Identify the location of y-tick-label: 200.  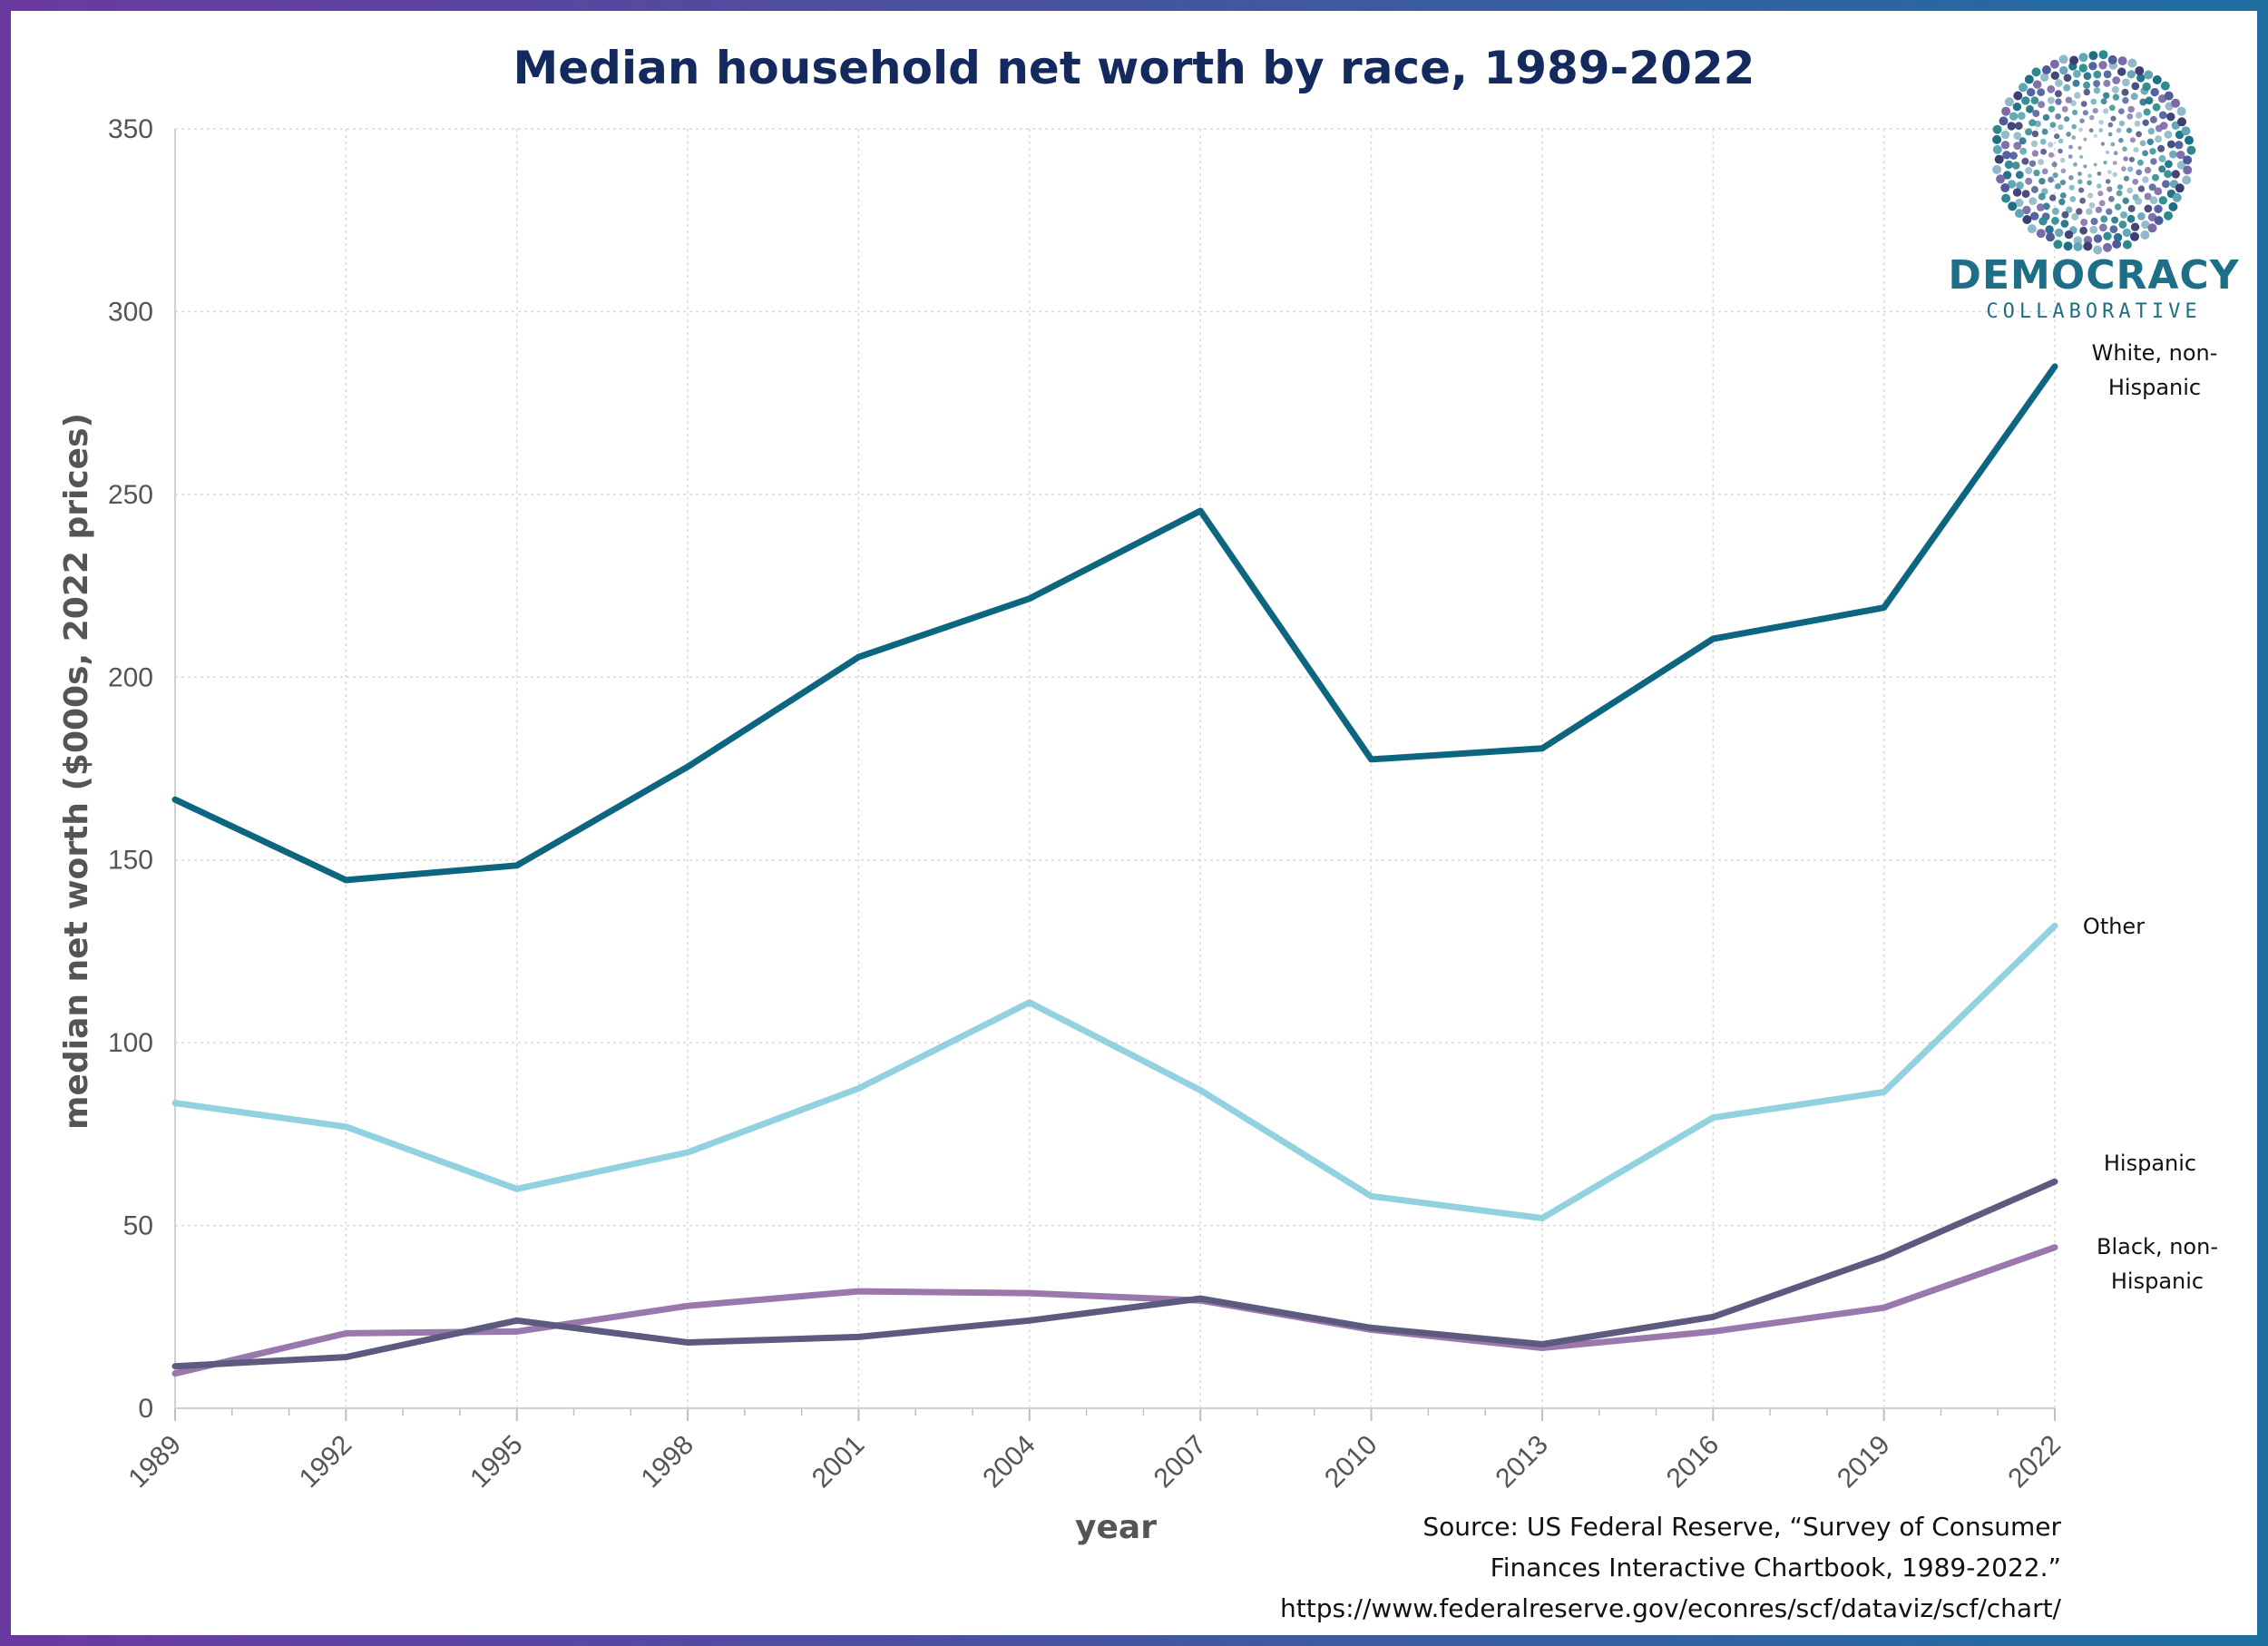
(130, 677).